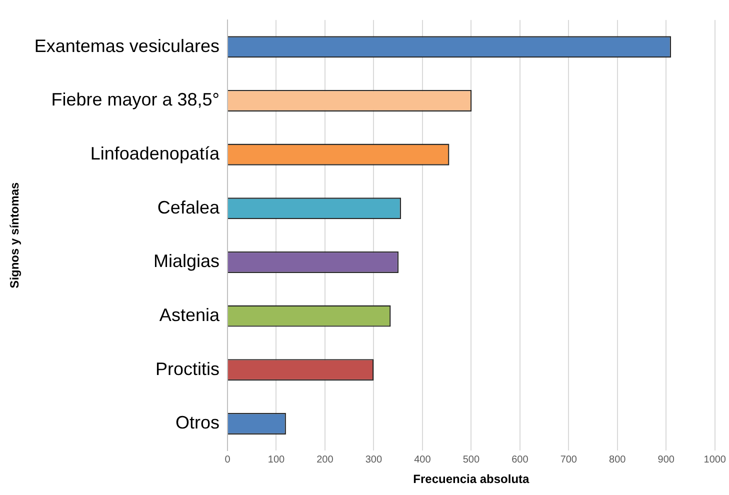  I want to click on y-tick-label: Linfoadenopatía, so click(155, 154).